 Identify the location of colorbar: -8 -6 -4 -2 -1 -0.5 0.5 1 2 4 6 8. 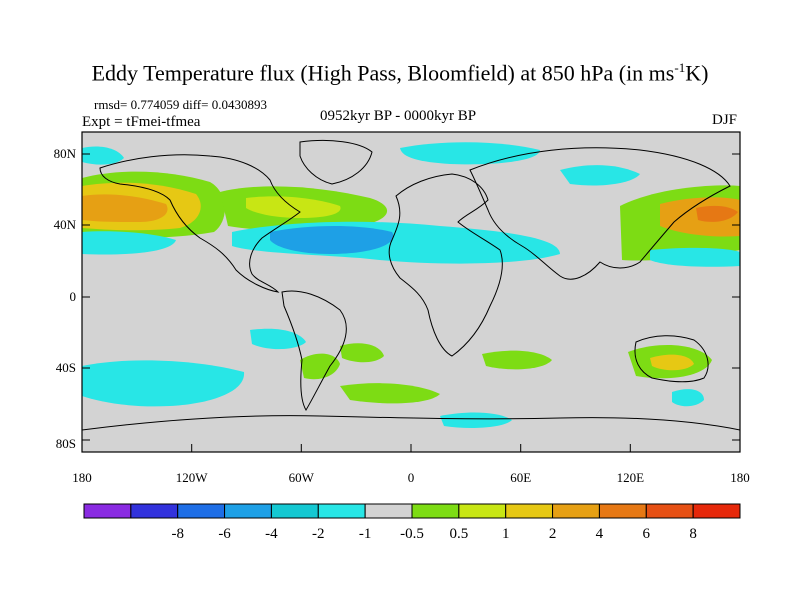
(412, 522).